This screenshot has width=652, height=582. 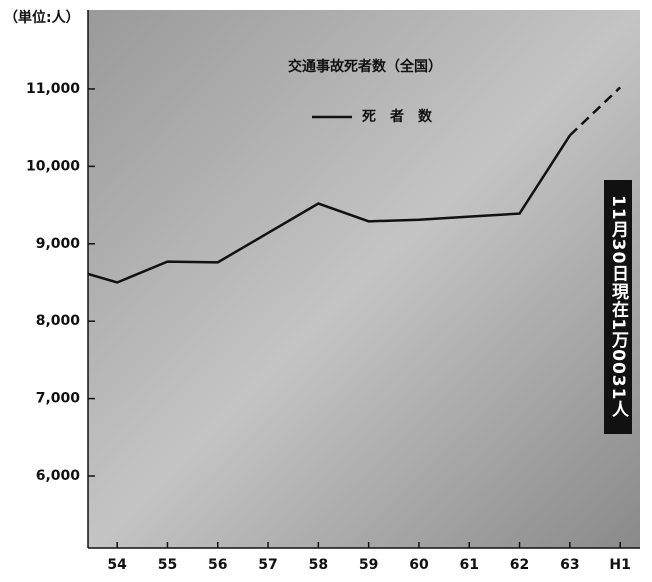 I want to click on y-tick-label: 11,000, so click(x=53, y=89).